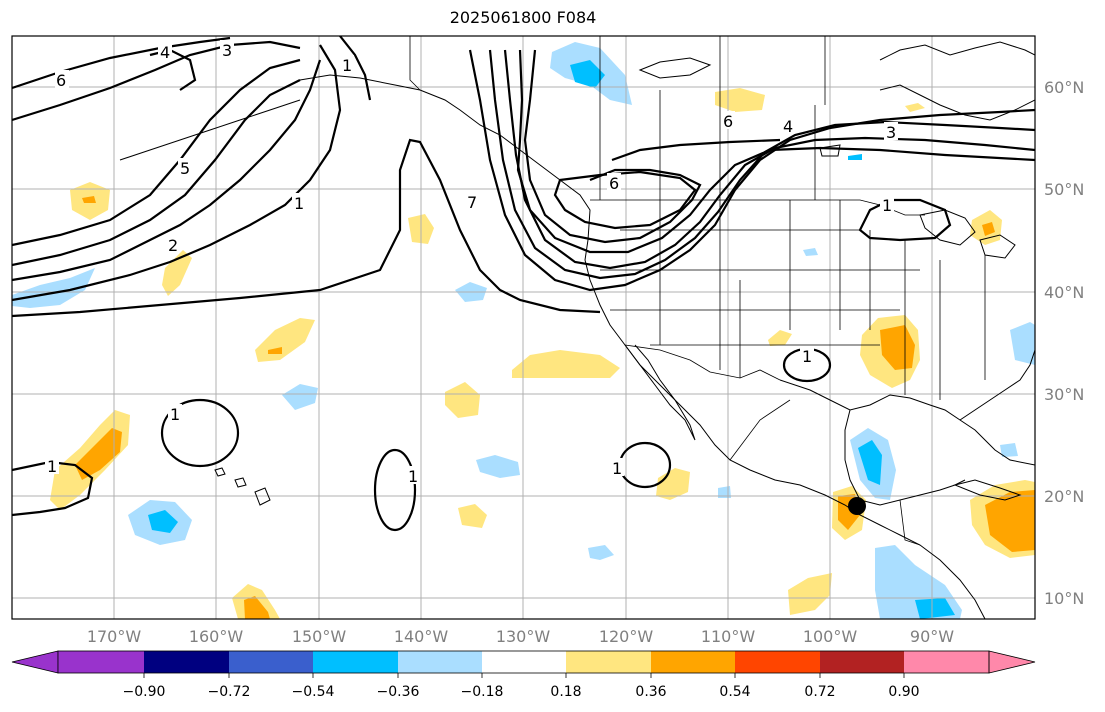  Describe the element at coordinates (1064, 394) in the screenshot. I see `lat-tick: 30°N` at that location.